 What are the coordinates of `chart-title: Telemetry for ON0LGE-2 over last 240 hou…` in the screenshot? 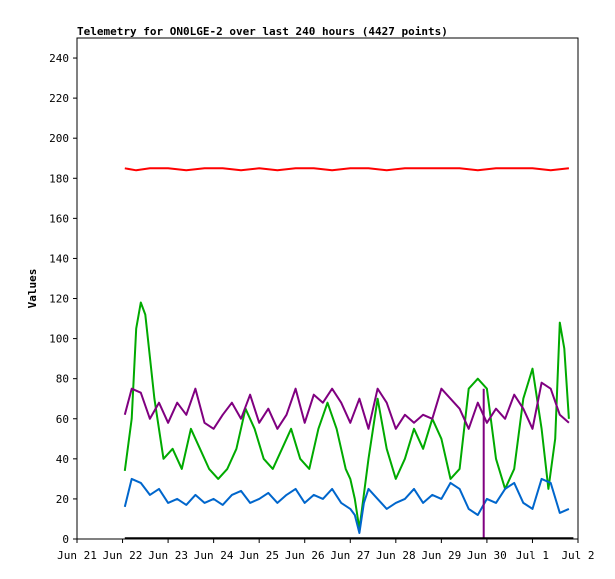 It's located at (262, 31).